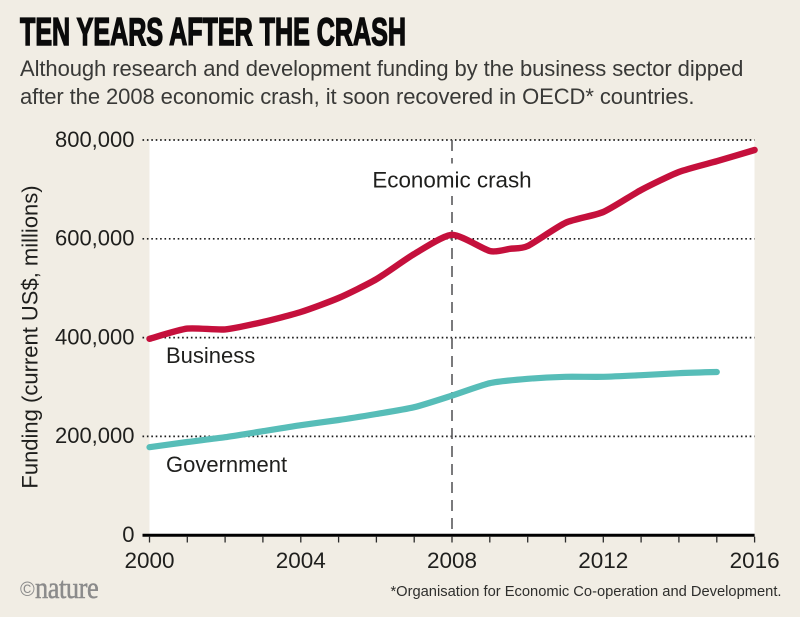 This screenshot has height=617, width=800. I want to click on svg-text: 2016, so click(755, 560).